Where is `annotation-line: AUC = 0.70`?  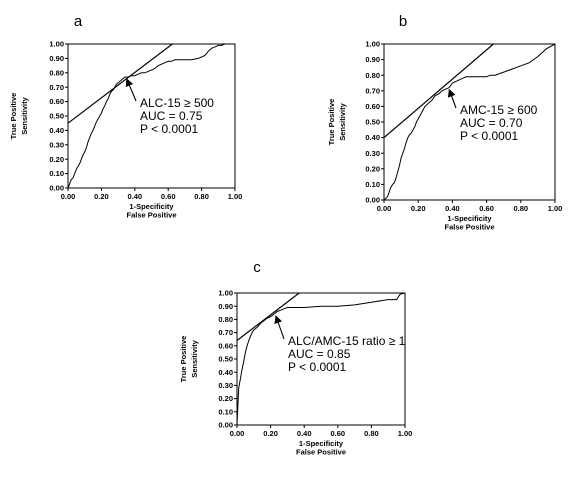
annotation-line: AUC = 0.70 is located at coordinates (491, 123).